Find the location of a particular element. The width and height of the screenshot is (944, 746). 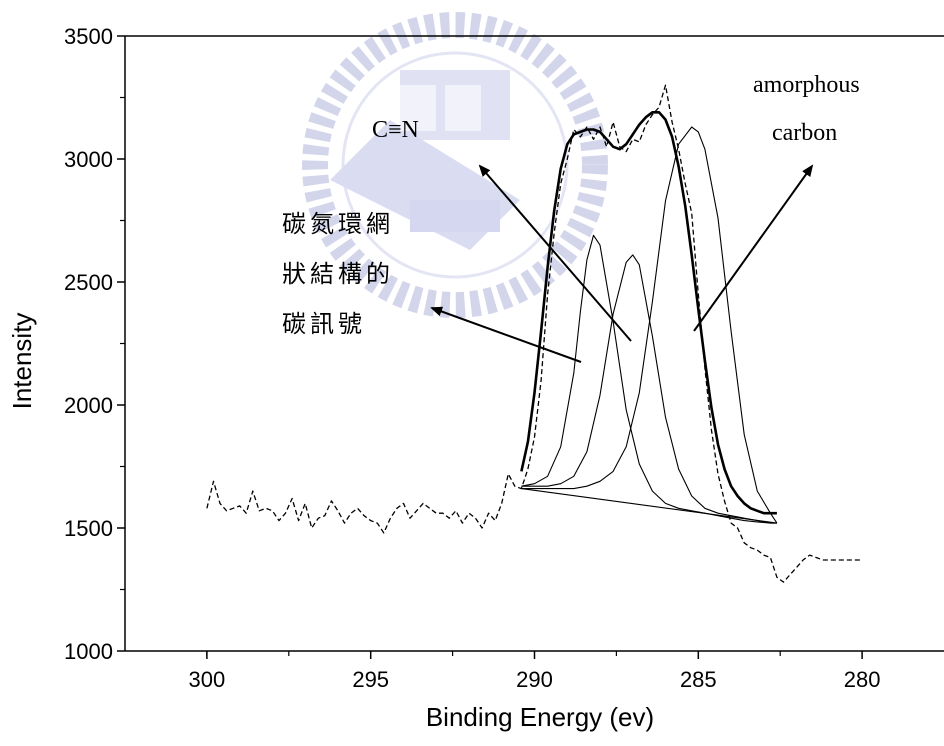

triple-bond-label: C≡N is located at coordinates (395, 130).